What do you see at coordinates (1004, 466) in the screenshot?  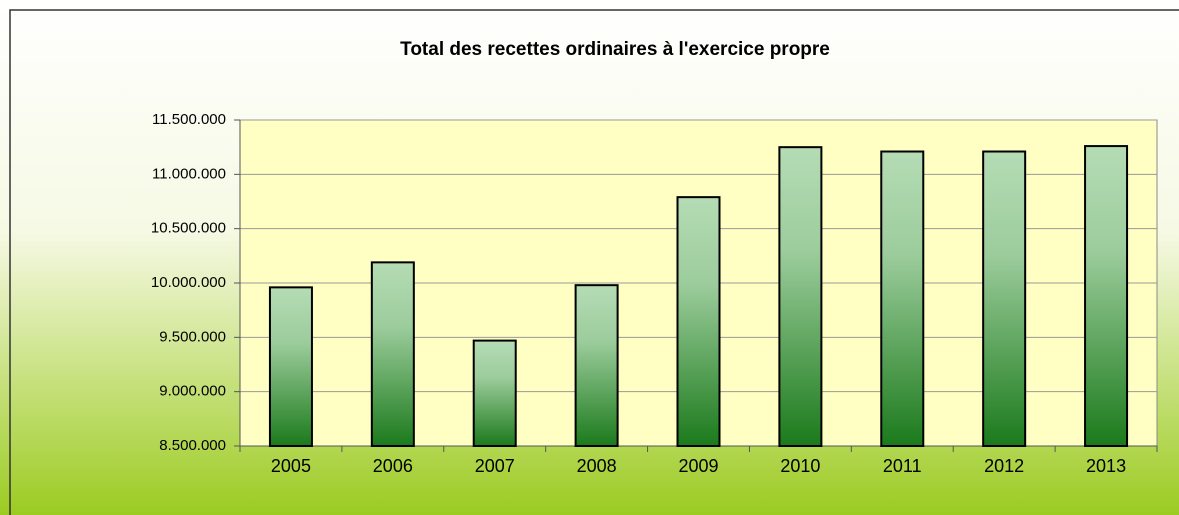 I see `x-tick-label: 2012` at bounding box center [1004, 466].